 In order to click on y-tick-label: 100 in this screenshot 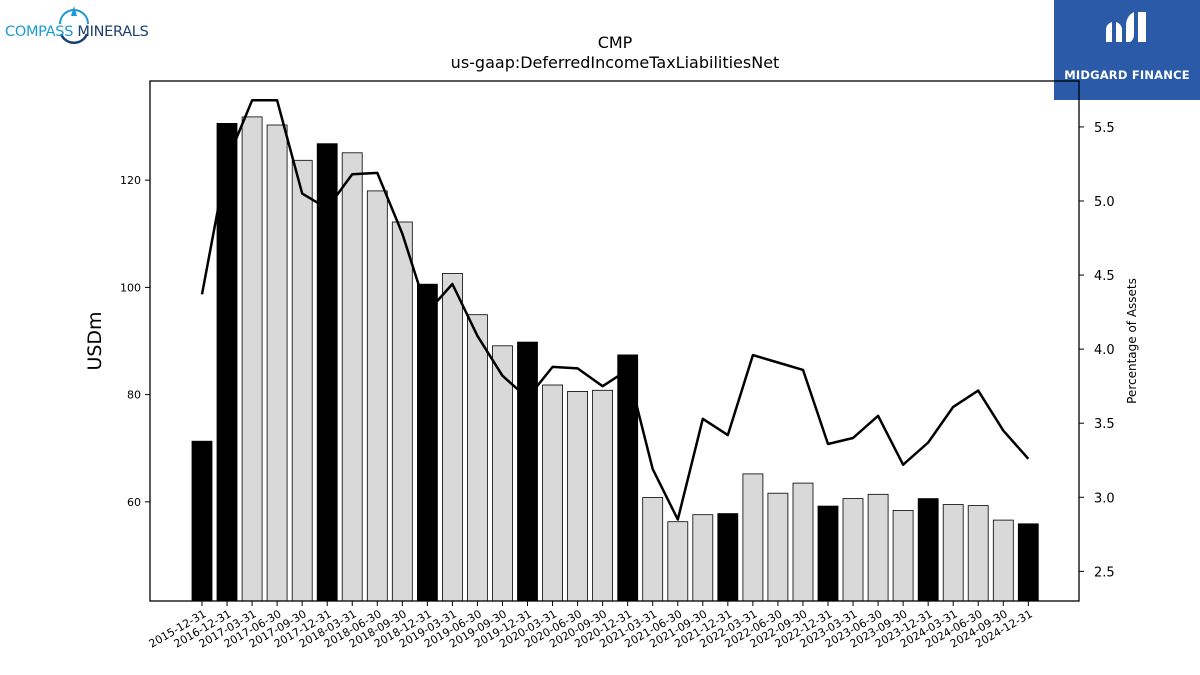, I will do `click(130, 287)`.